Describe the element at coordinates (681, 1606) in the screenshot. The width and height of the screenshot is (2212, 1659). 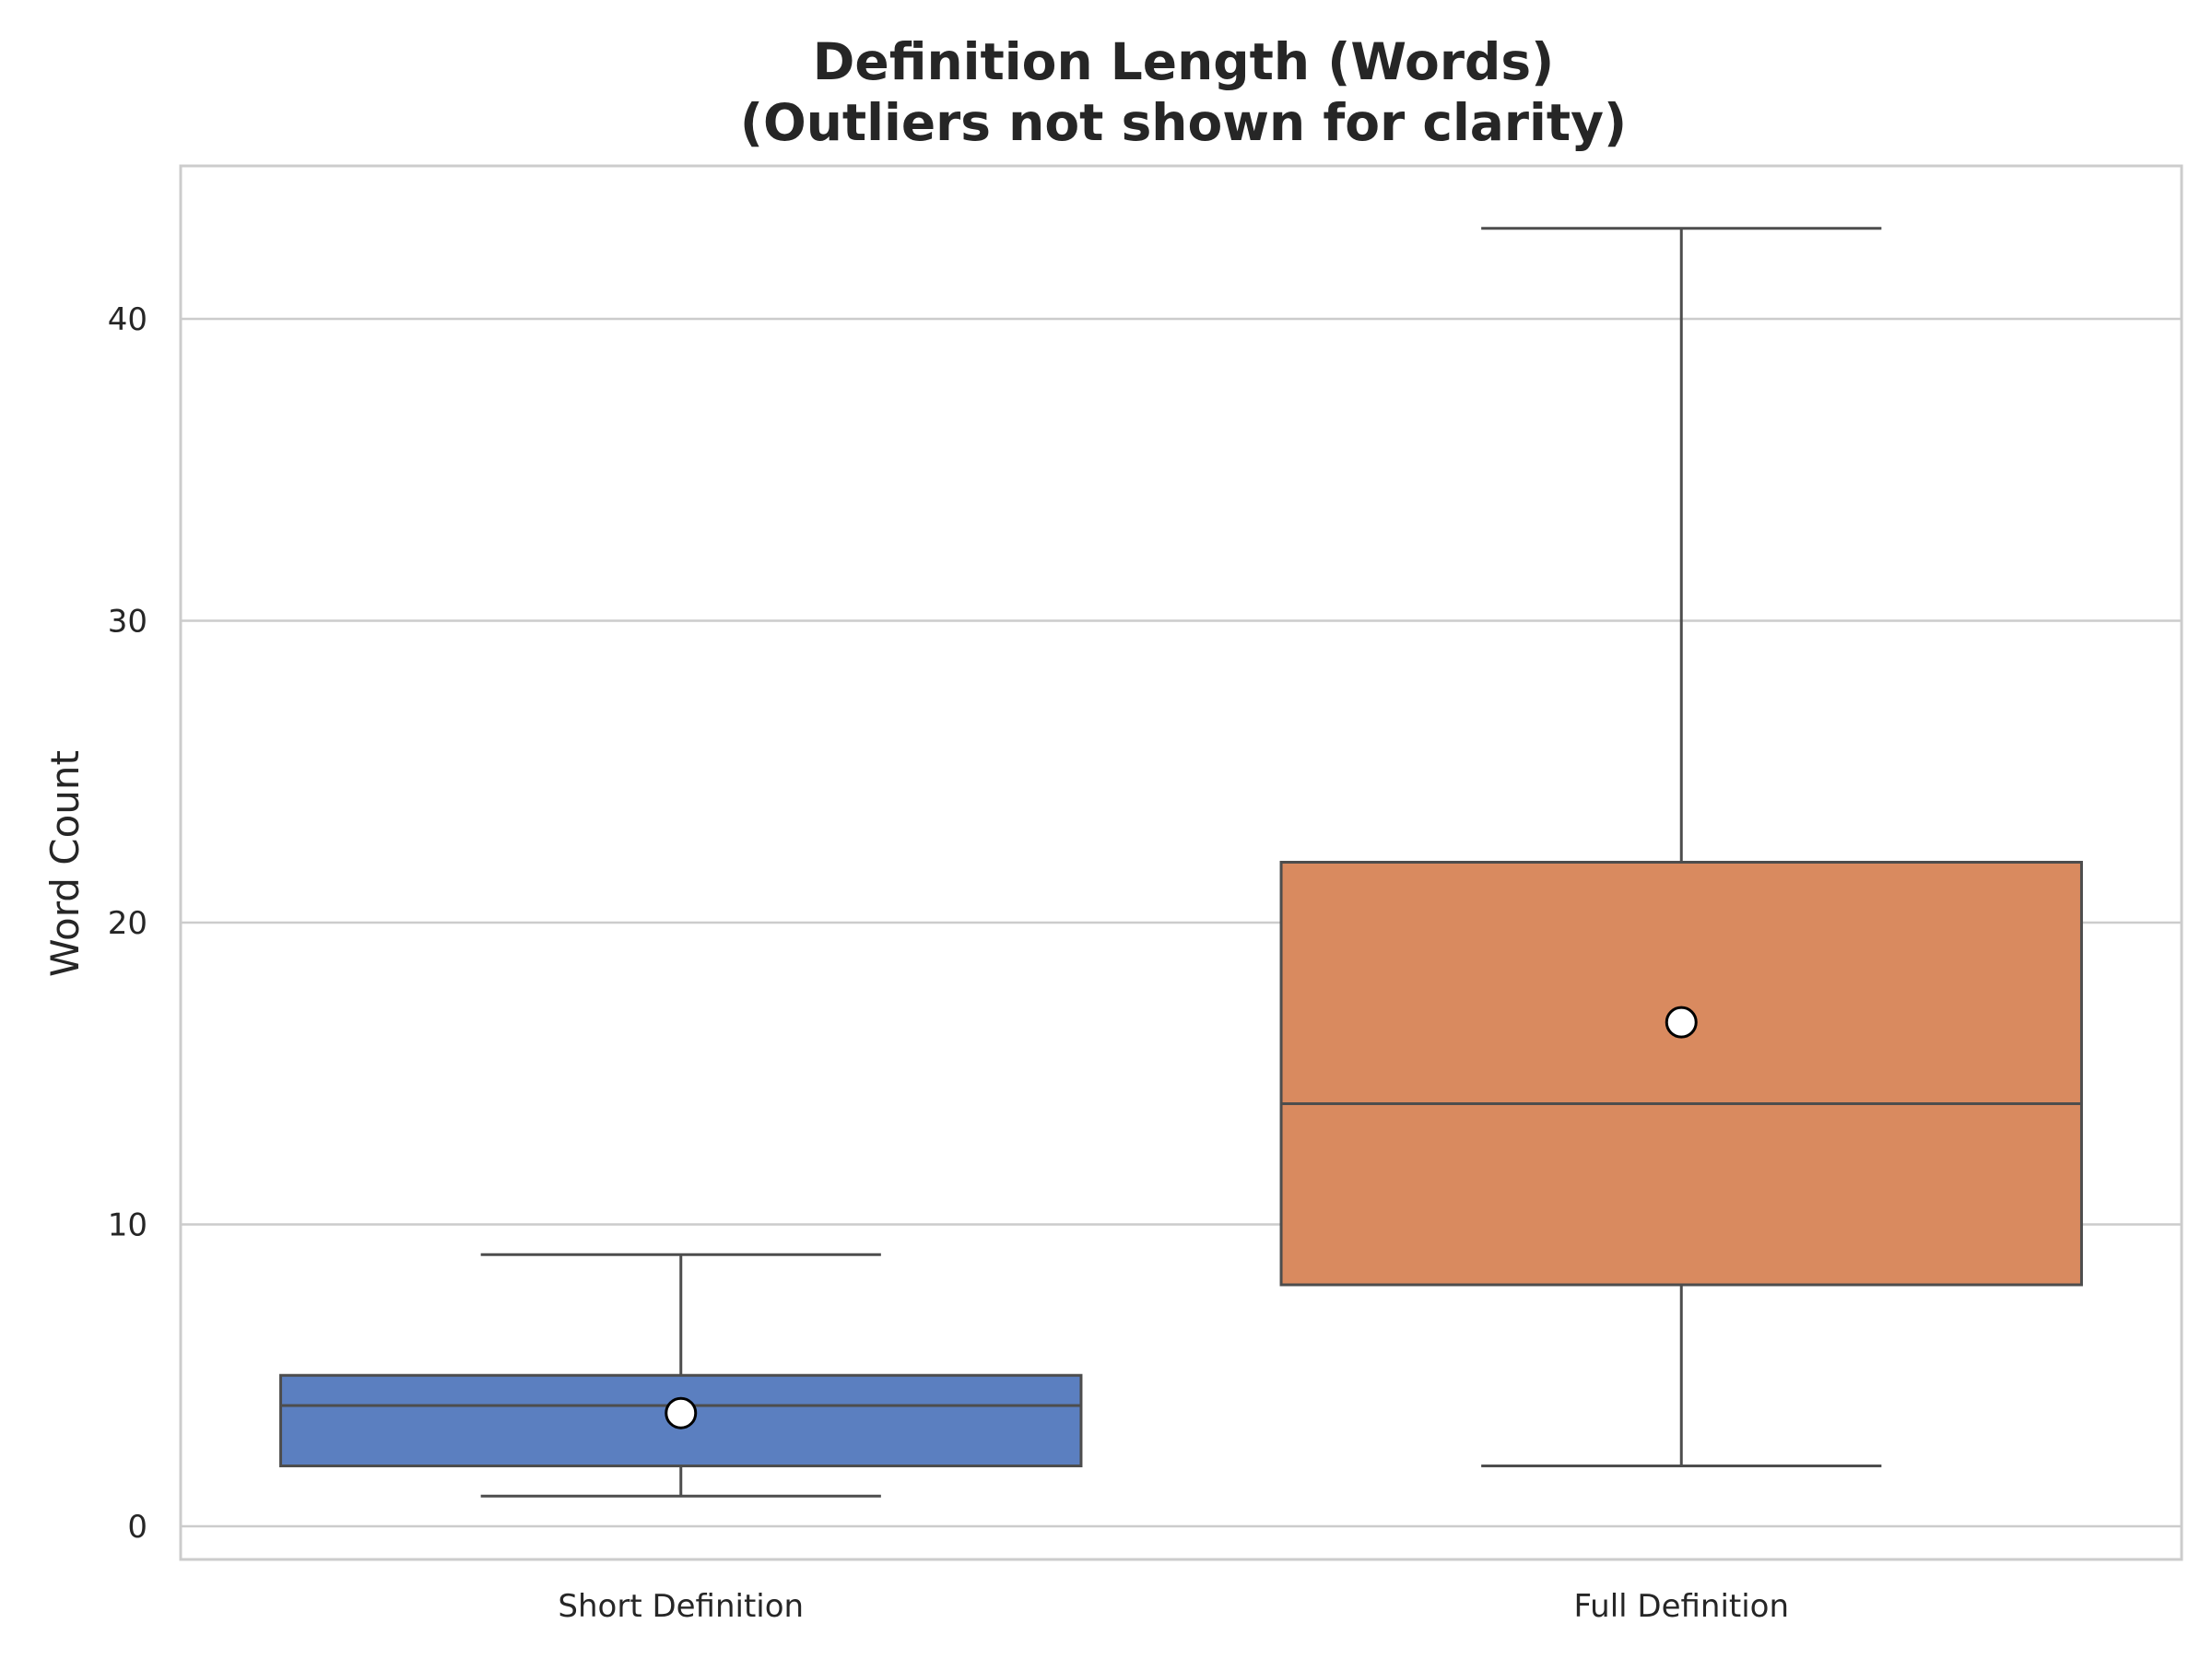
I see `x-tick-label: Short Definition` at that location.